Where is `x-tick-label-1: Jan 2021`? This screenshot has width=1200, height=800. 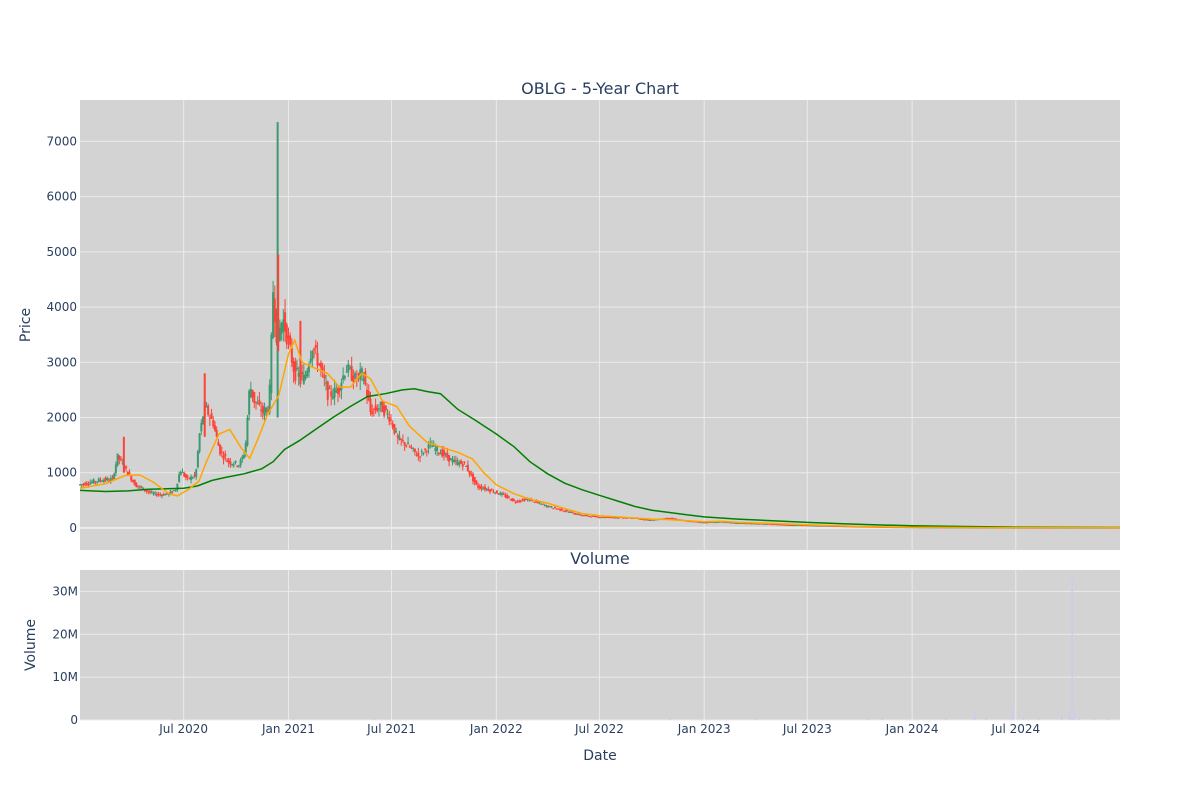 x-tick-label-1: Jan 2021 is located at coordinates (288, 729).